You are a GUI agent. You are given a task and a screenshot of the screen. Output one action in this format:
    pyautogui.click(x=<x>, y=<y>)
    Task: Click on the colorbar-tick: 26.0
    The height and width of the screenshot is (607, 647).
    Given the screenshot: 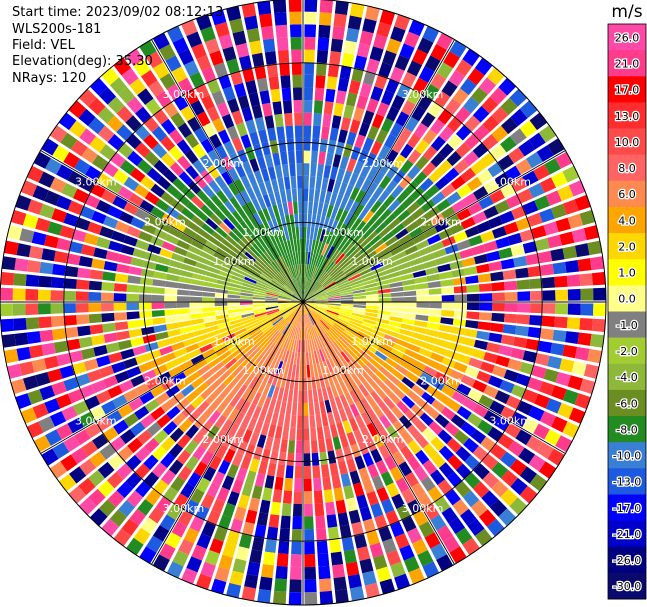 What is the action you would take?
    pyautogui.click(x=627, y=37)
    